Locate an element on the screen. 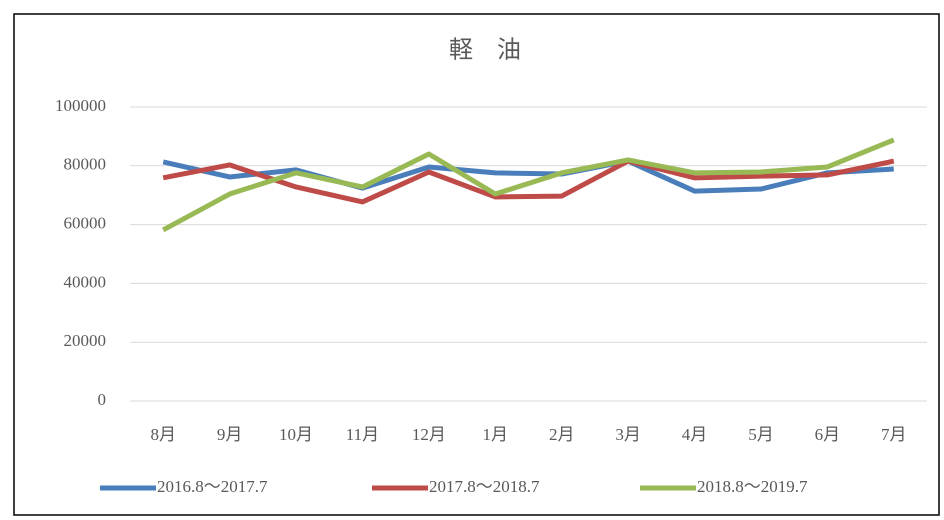 The height and width of the screenshot is (520, 944). x-tick-label: 3月 is located at coordinates (628, 434).